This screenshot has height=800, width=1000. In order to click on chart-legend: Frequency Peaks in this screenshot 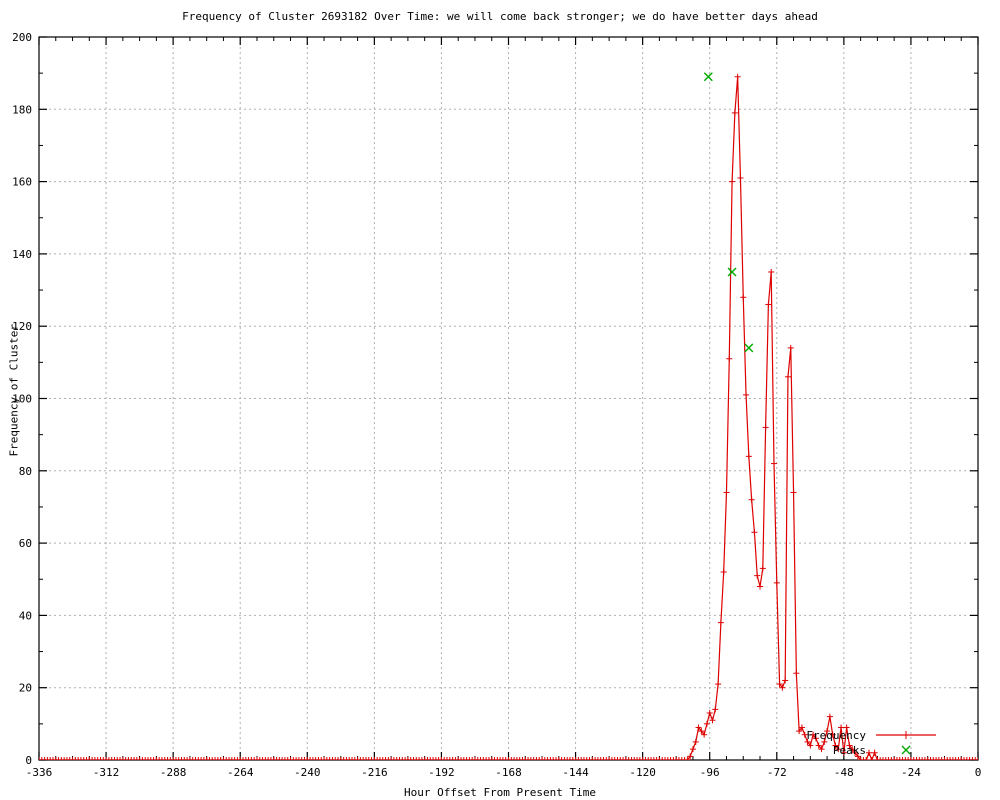, I will do `click(871, 743)`.